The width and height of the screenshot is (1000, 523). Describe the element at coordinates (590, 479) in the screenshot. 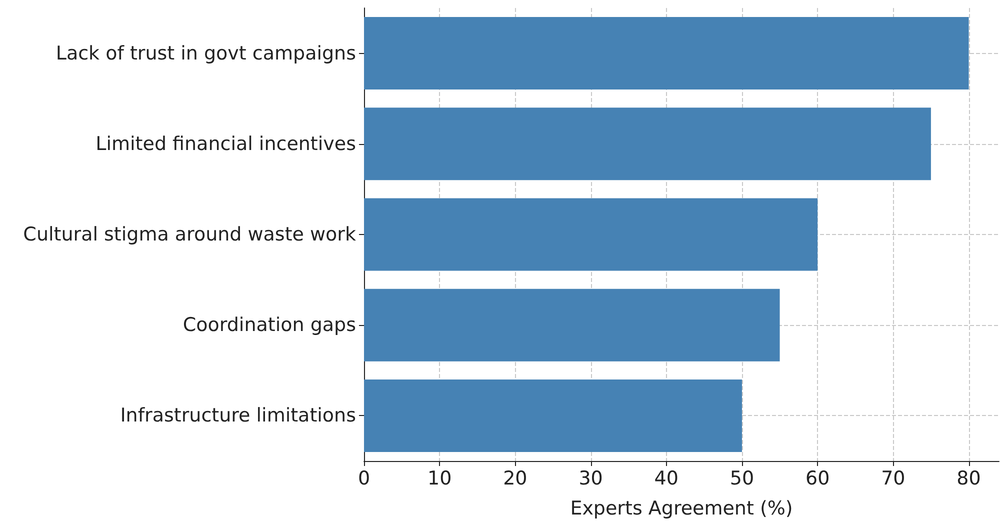

I see `x-tick-label: 30` at that location.